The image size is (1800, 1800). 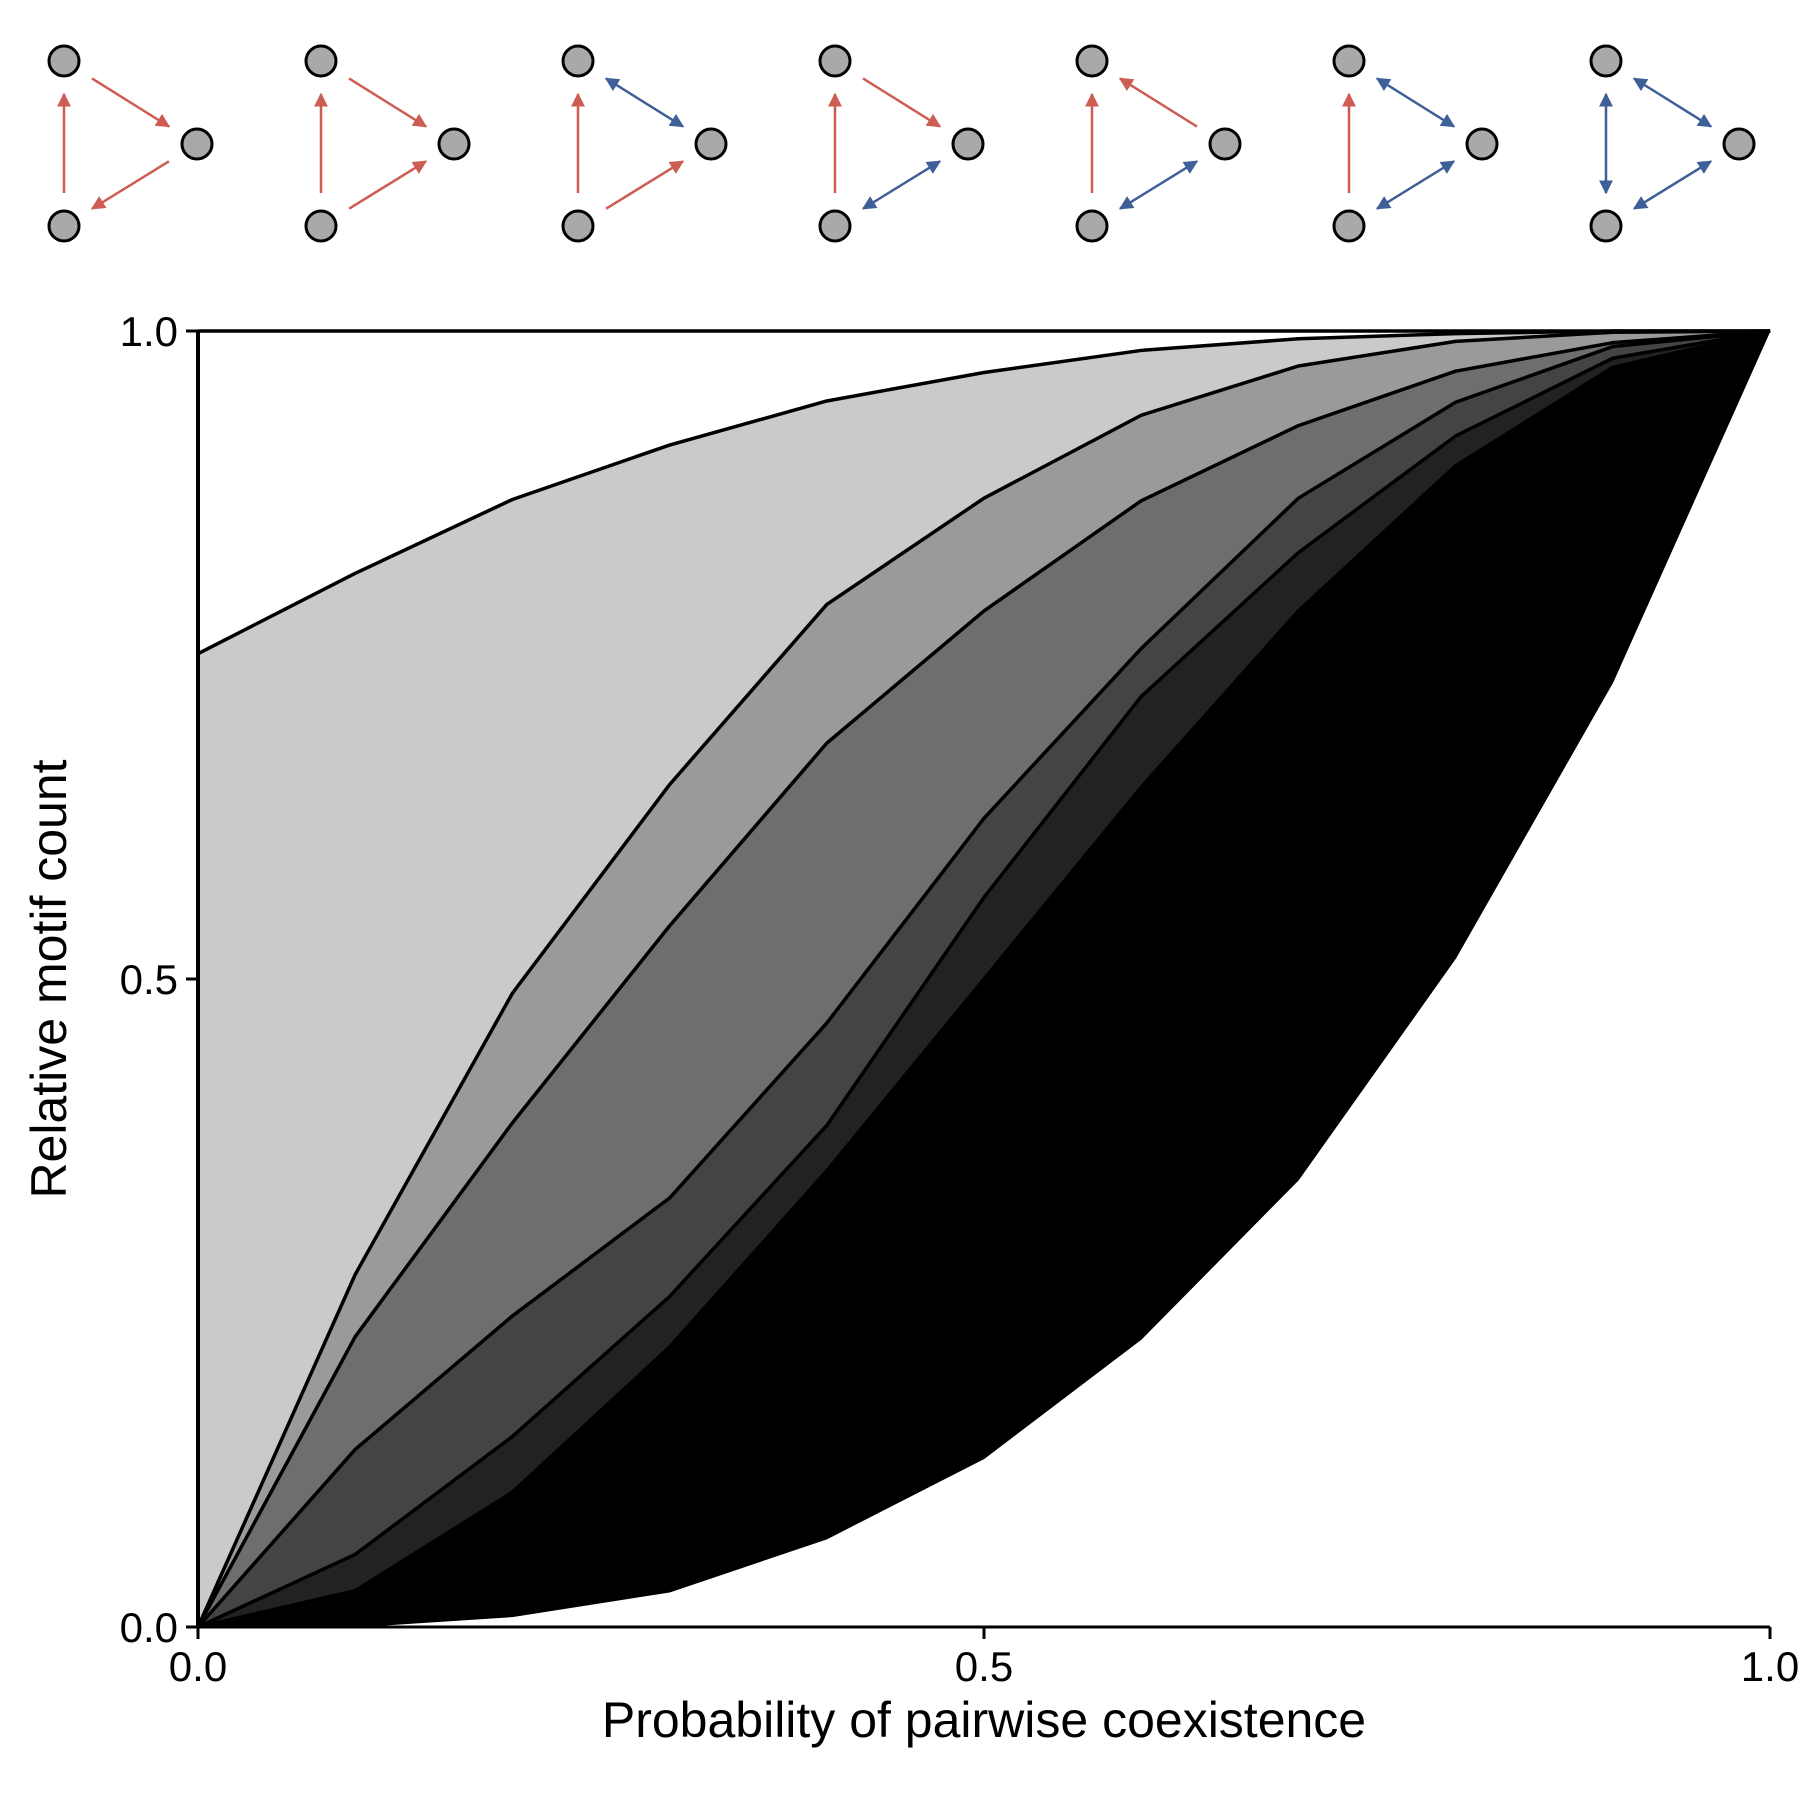 I want to click on x-tick-label: 0.0, so click(x=198, y=1666).